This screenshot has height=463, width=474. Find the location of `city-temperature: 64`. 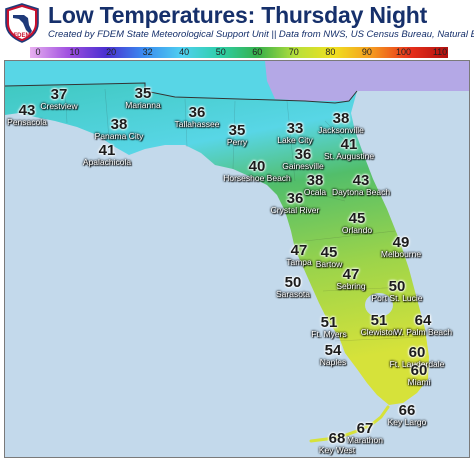

city-temperature: 64 is located at coordinates (423, 320).